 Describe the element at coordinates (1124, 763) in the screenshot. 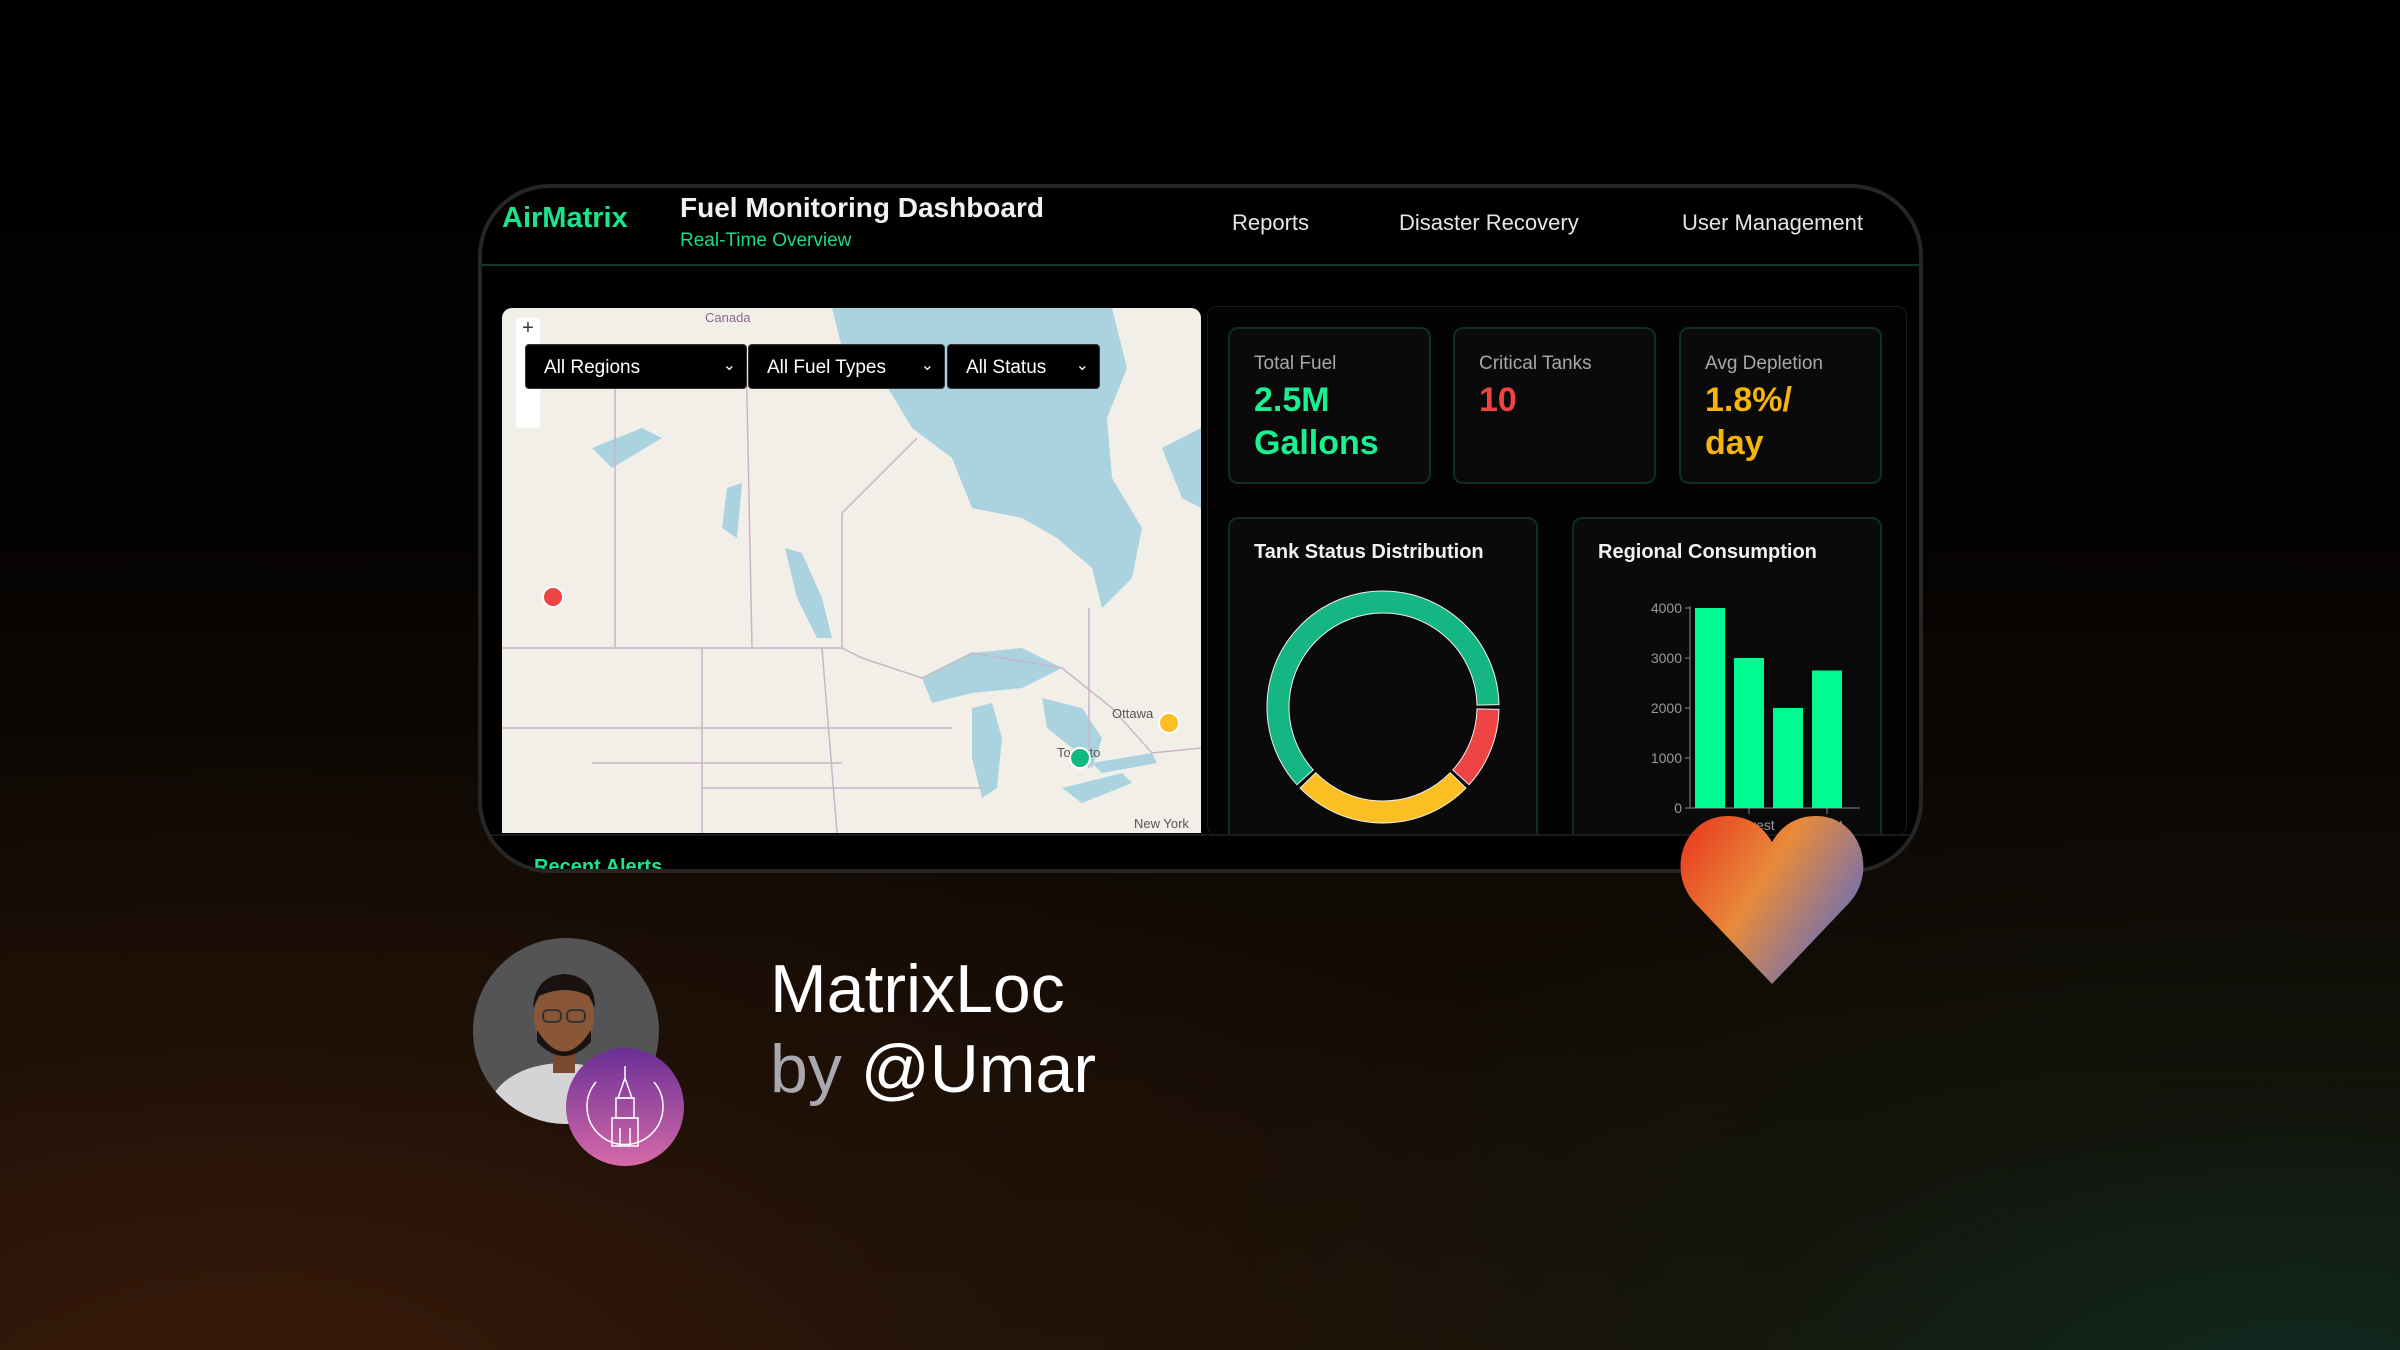

I see `lake-ontario` at that location.